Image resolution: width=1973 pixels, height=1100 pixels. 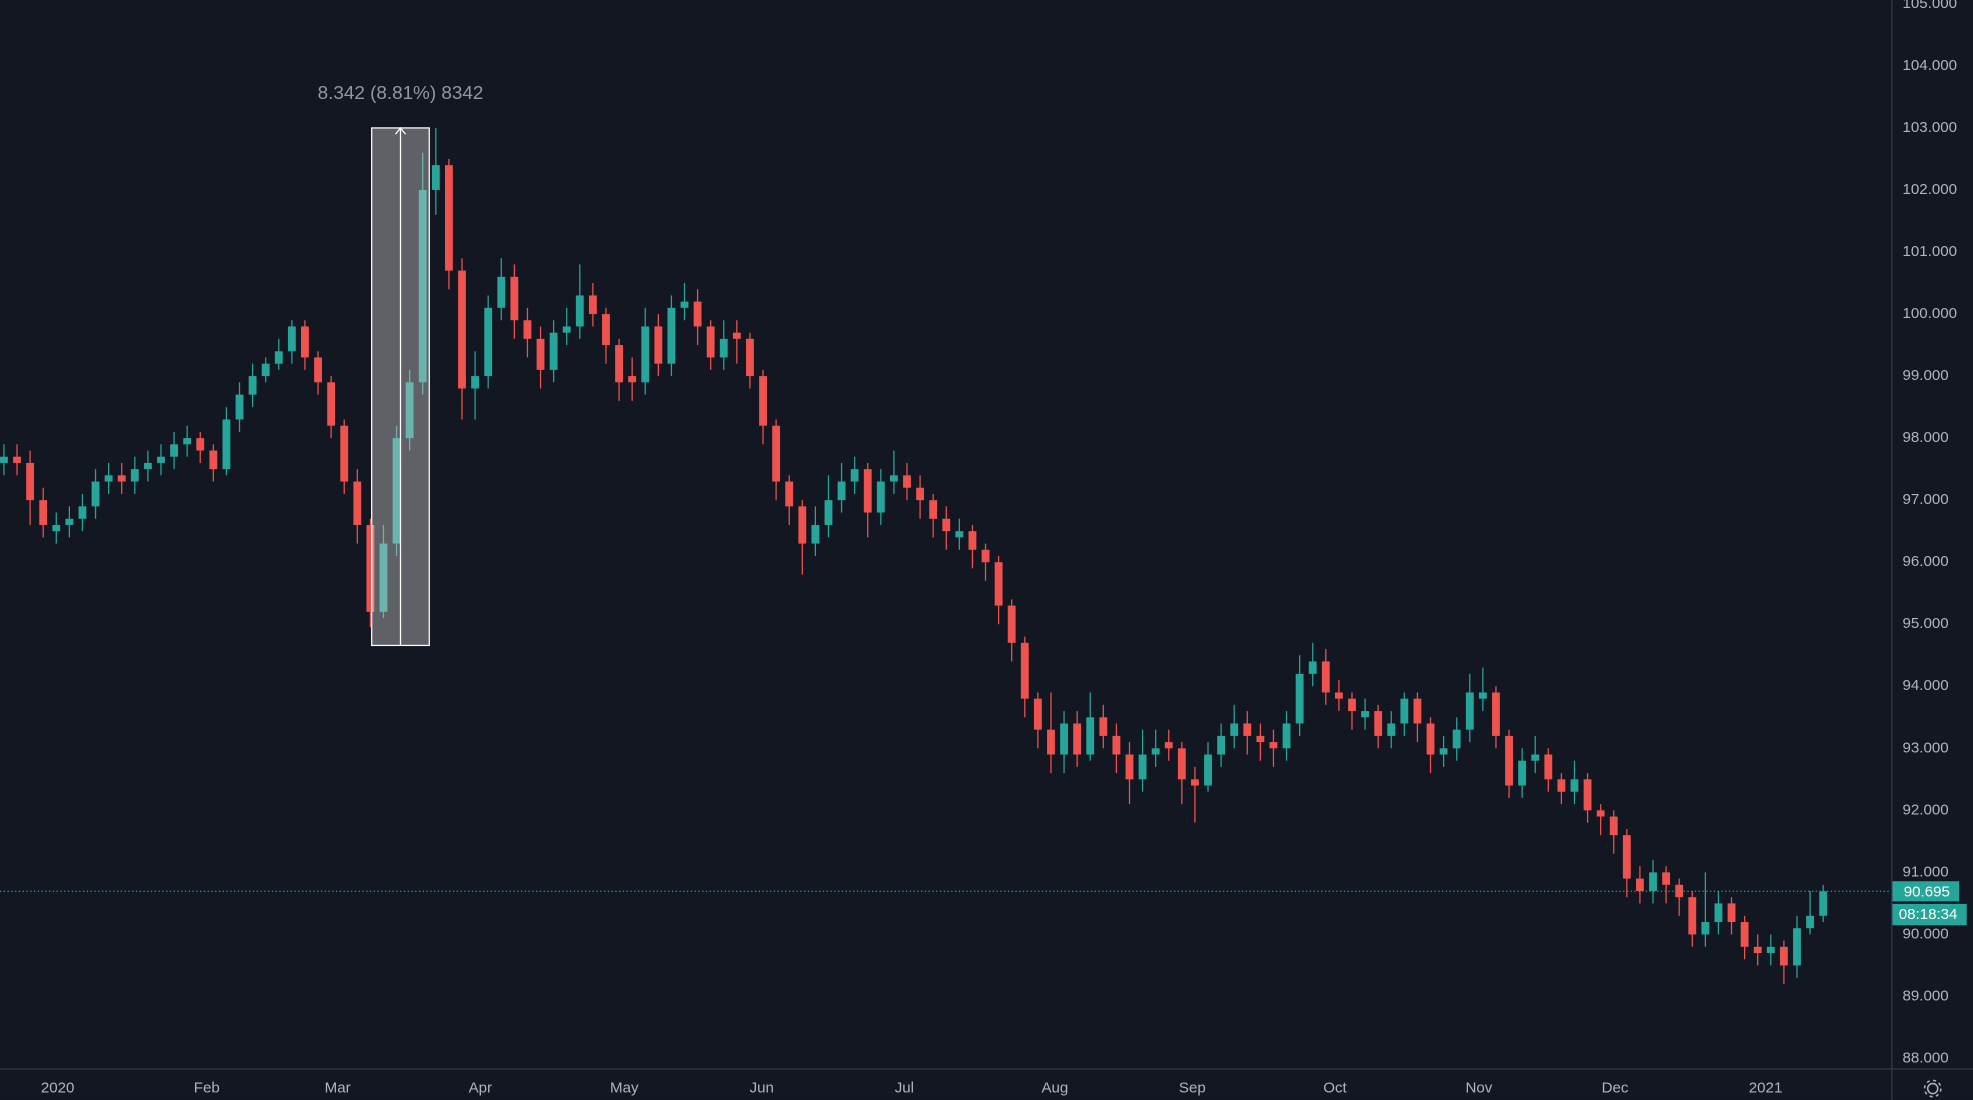 What do you see at coordinates (1926, 375) in the screenshot?
I see `y-tick-label: 99.000` at bounding box center [1926, 375].